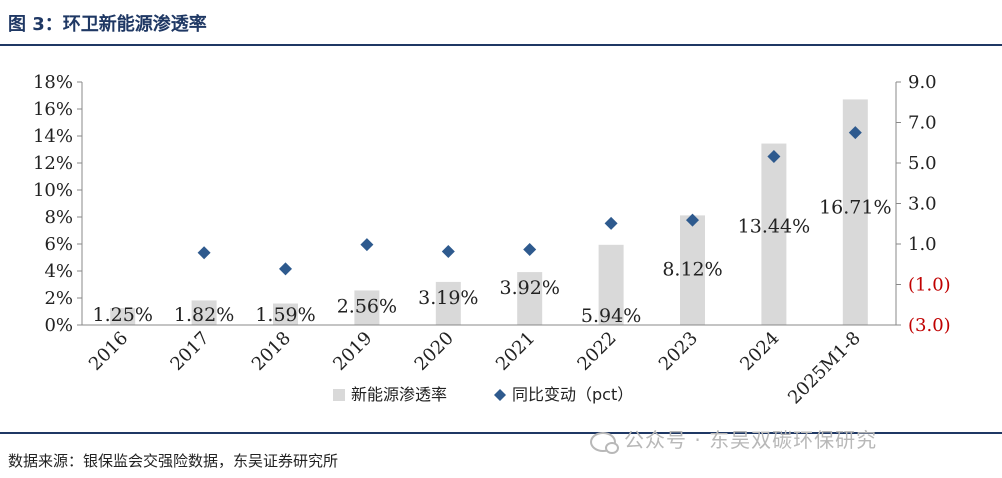 Image resolution: width=1002 pixels, height=478 pixels. Describe the element at coordinates (339, 395) in the screenshot. I see `legend-swatch-bar` at that location.